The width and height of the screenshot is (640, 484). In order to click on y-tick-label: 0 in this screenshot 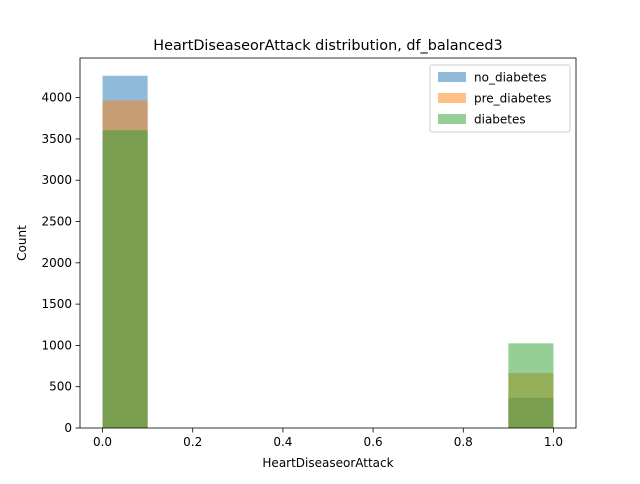, I will do `click(68, 428)`.